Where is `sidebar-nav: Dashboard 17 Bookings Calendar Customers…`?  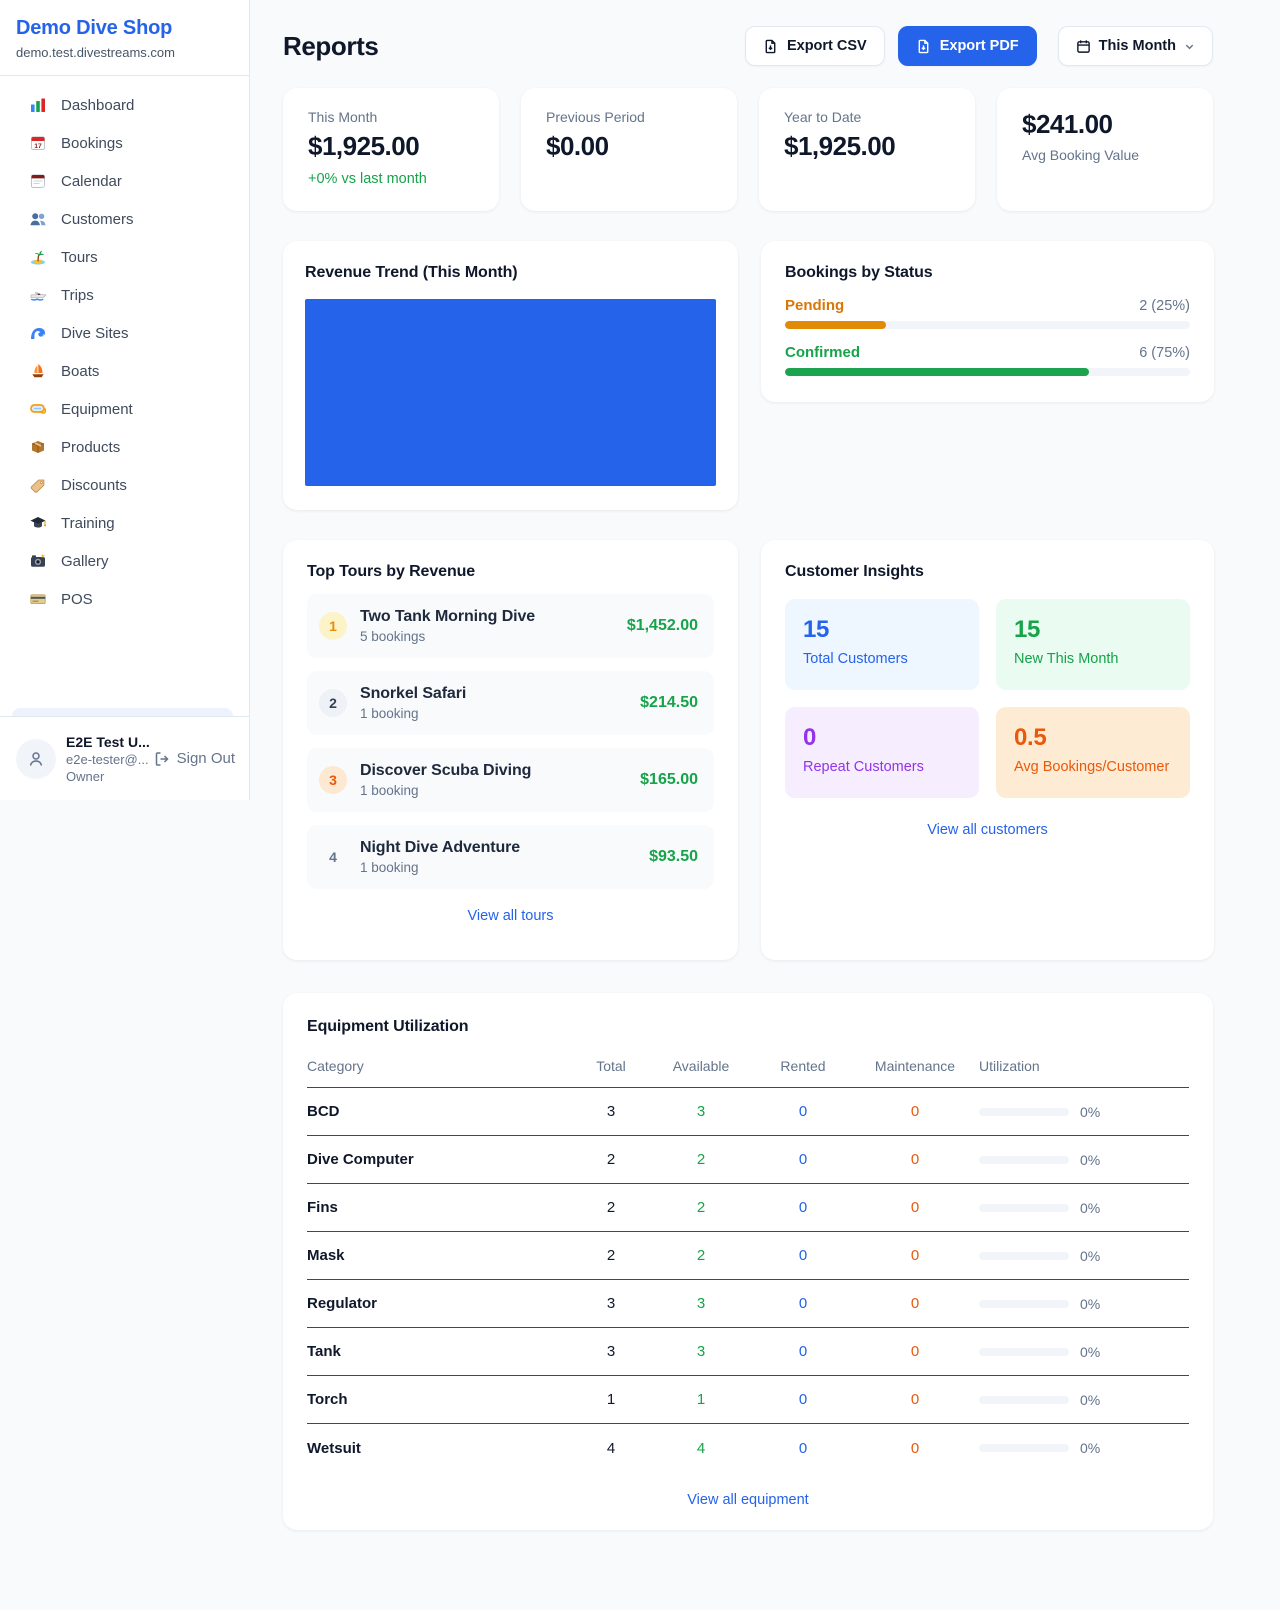 sidebar-nav: Dashboard 17 Bookings Calendar Customers… is located at coordinates (124, 347).